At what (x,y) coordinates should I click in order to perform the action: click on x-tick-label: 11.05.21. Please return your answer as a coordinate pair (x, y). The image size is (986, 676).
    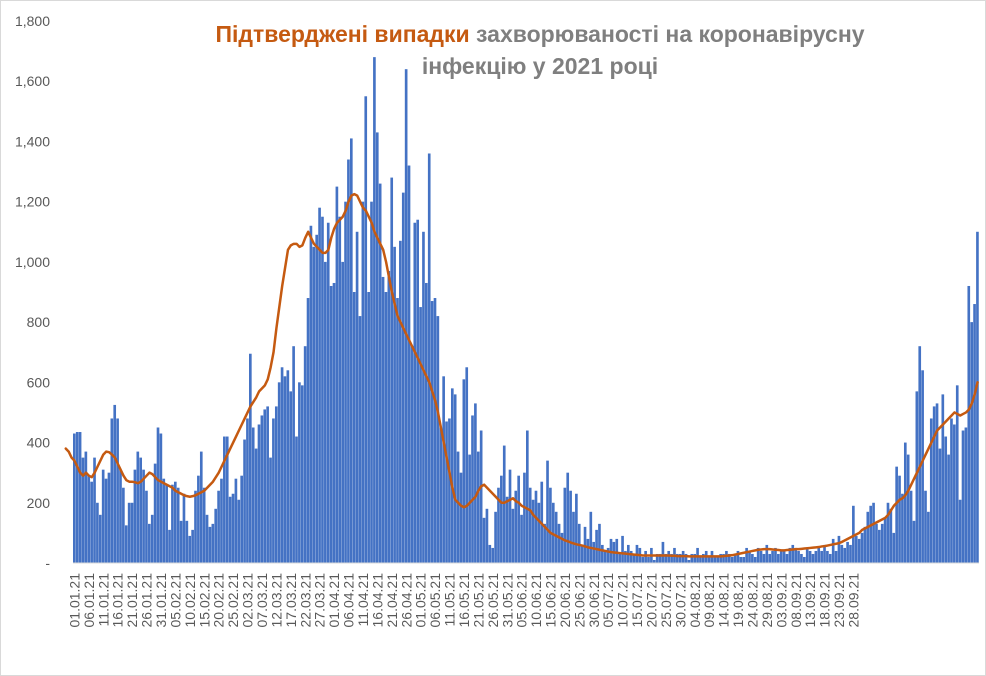
    Looking at the image, I should click on (450, 600).